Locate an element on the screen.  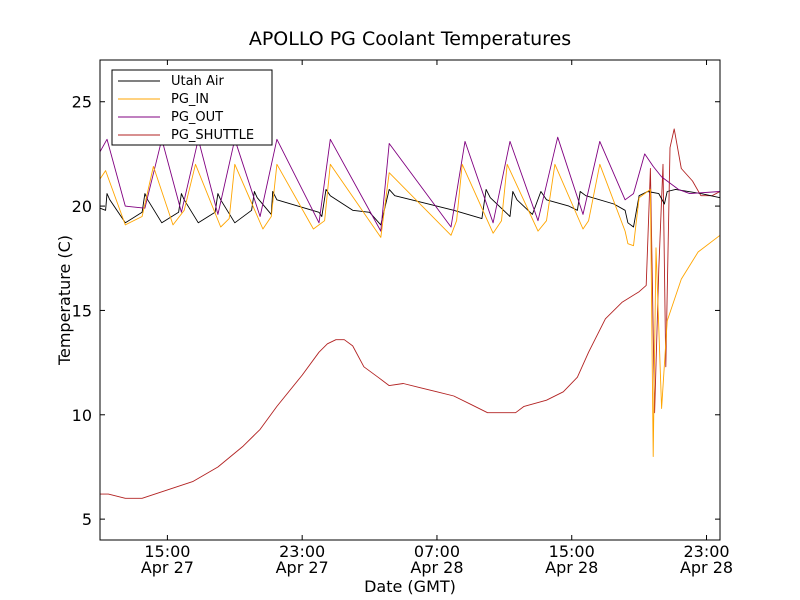
x-tick-time-2: 07:00 is located at coordinates (437, 551).